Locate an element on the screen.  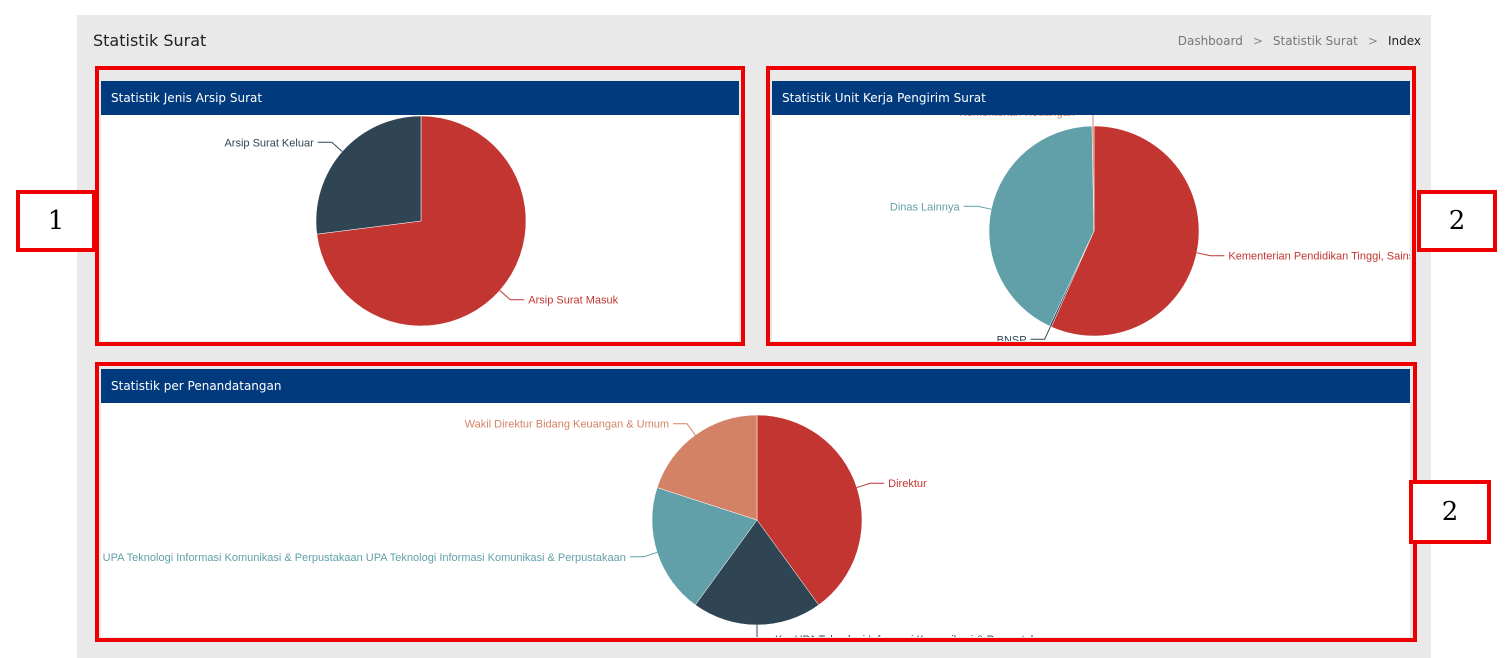
pie-slice-arsip-surat-masuk is located at coordinates (421, 221).